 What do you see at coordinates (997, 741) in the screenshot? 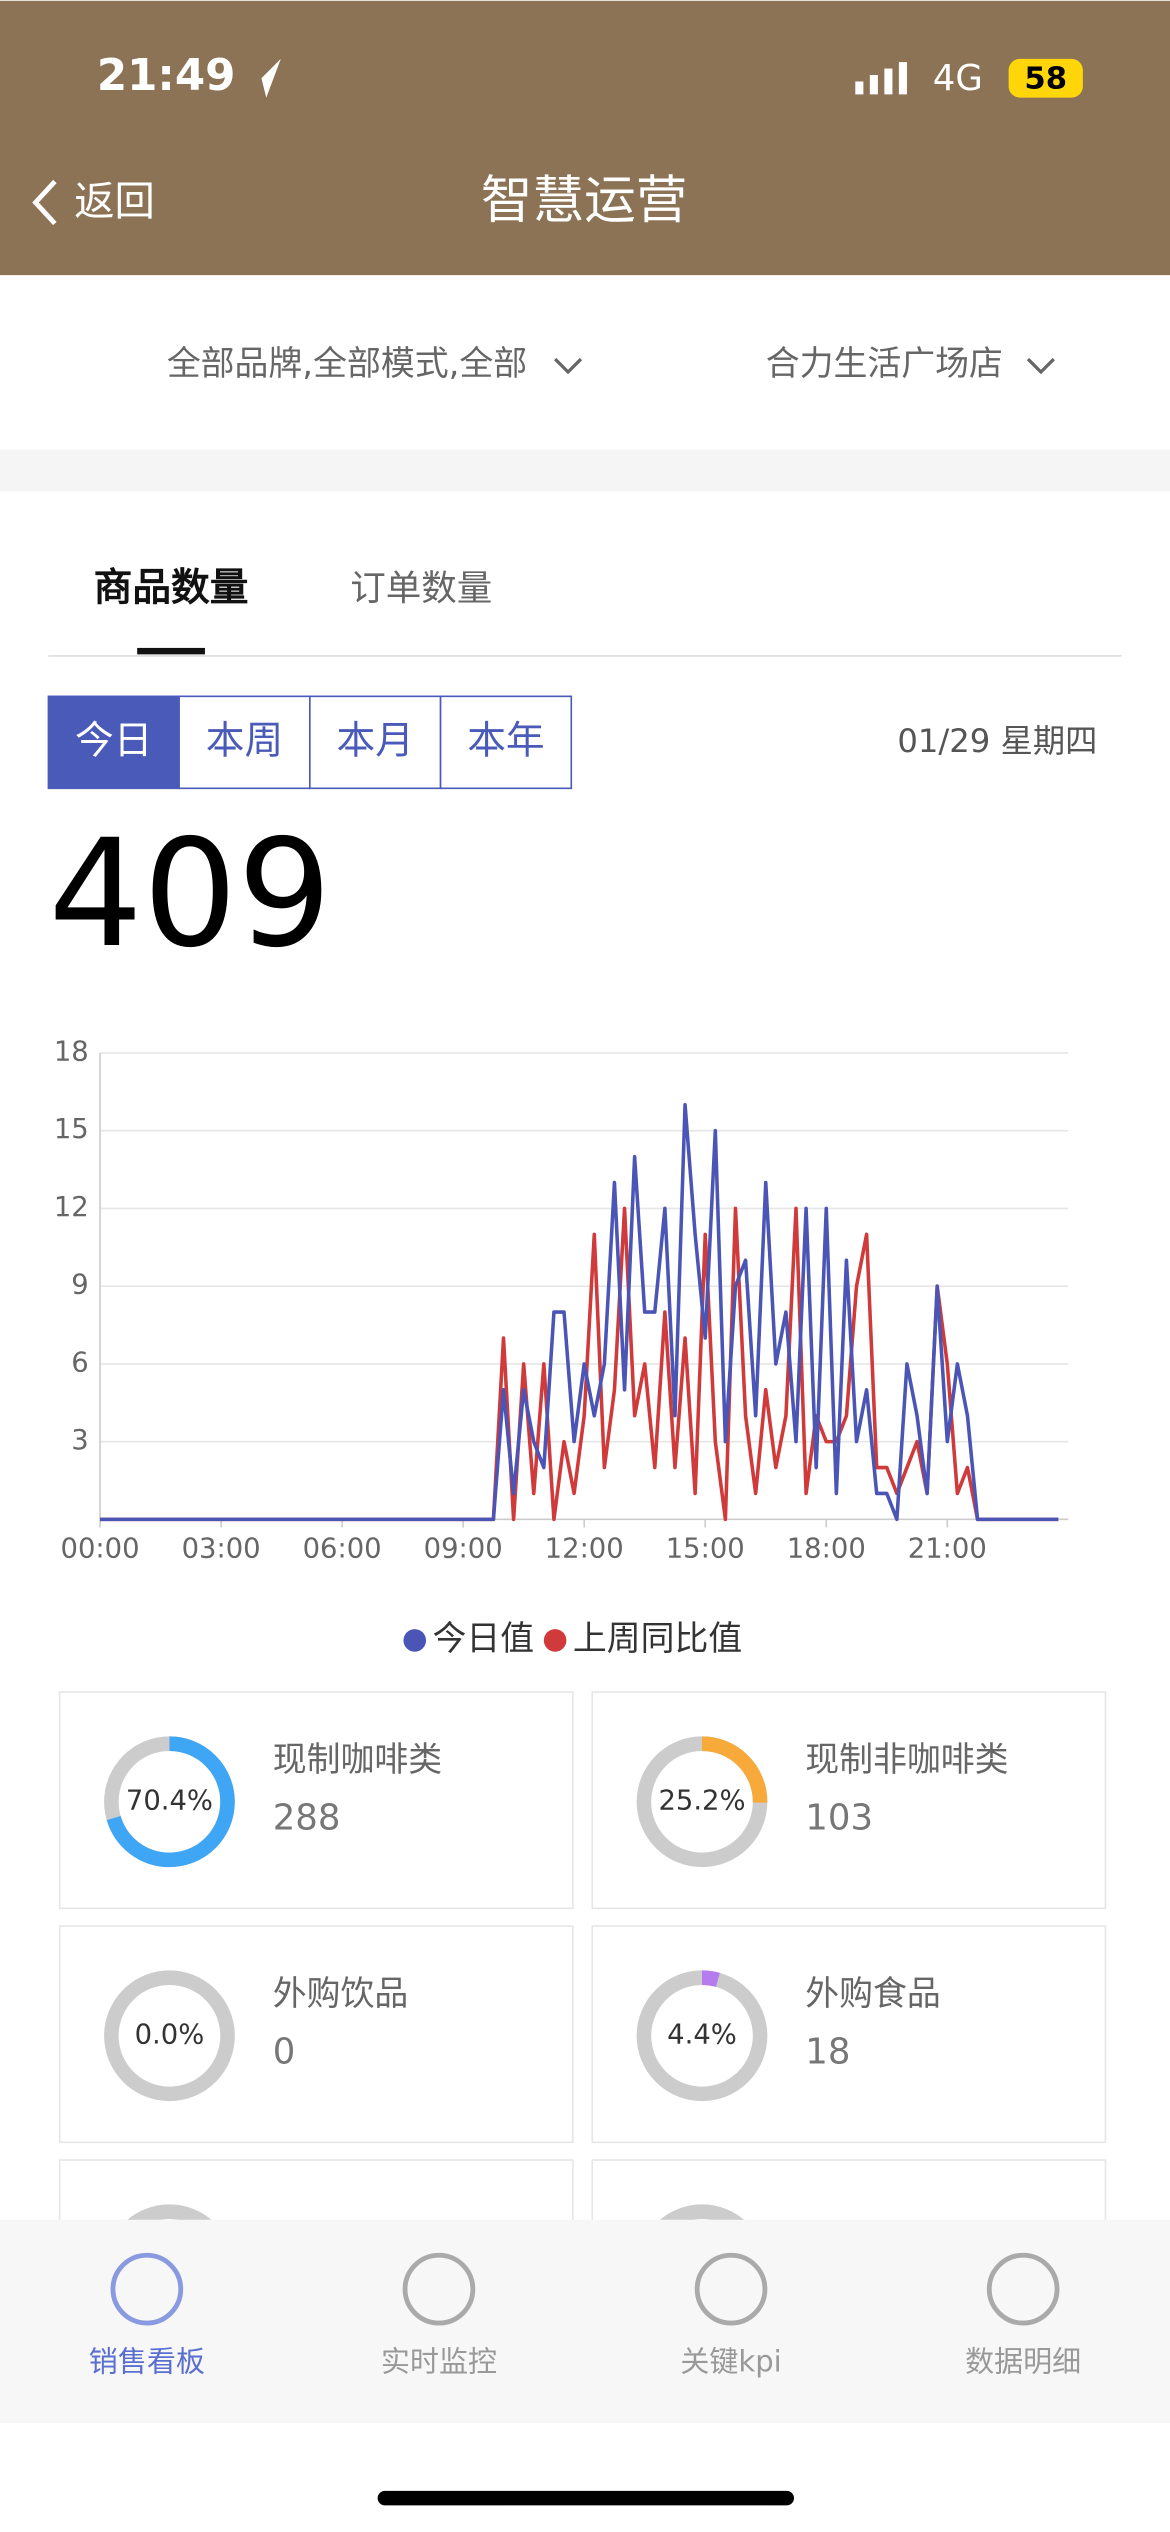
I see `date: 01/29 星期四` at bounding box center [997, 741].